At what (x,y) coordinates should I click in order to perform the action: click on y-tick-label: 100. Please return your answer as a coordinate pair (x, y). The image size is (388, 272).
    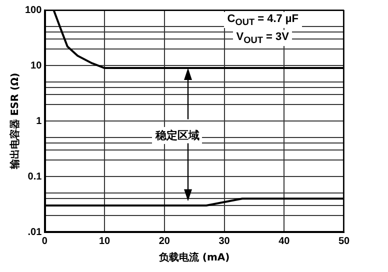
    Looking at the image, I should click on (33, 10).